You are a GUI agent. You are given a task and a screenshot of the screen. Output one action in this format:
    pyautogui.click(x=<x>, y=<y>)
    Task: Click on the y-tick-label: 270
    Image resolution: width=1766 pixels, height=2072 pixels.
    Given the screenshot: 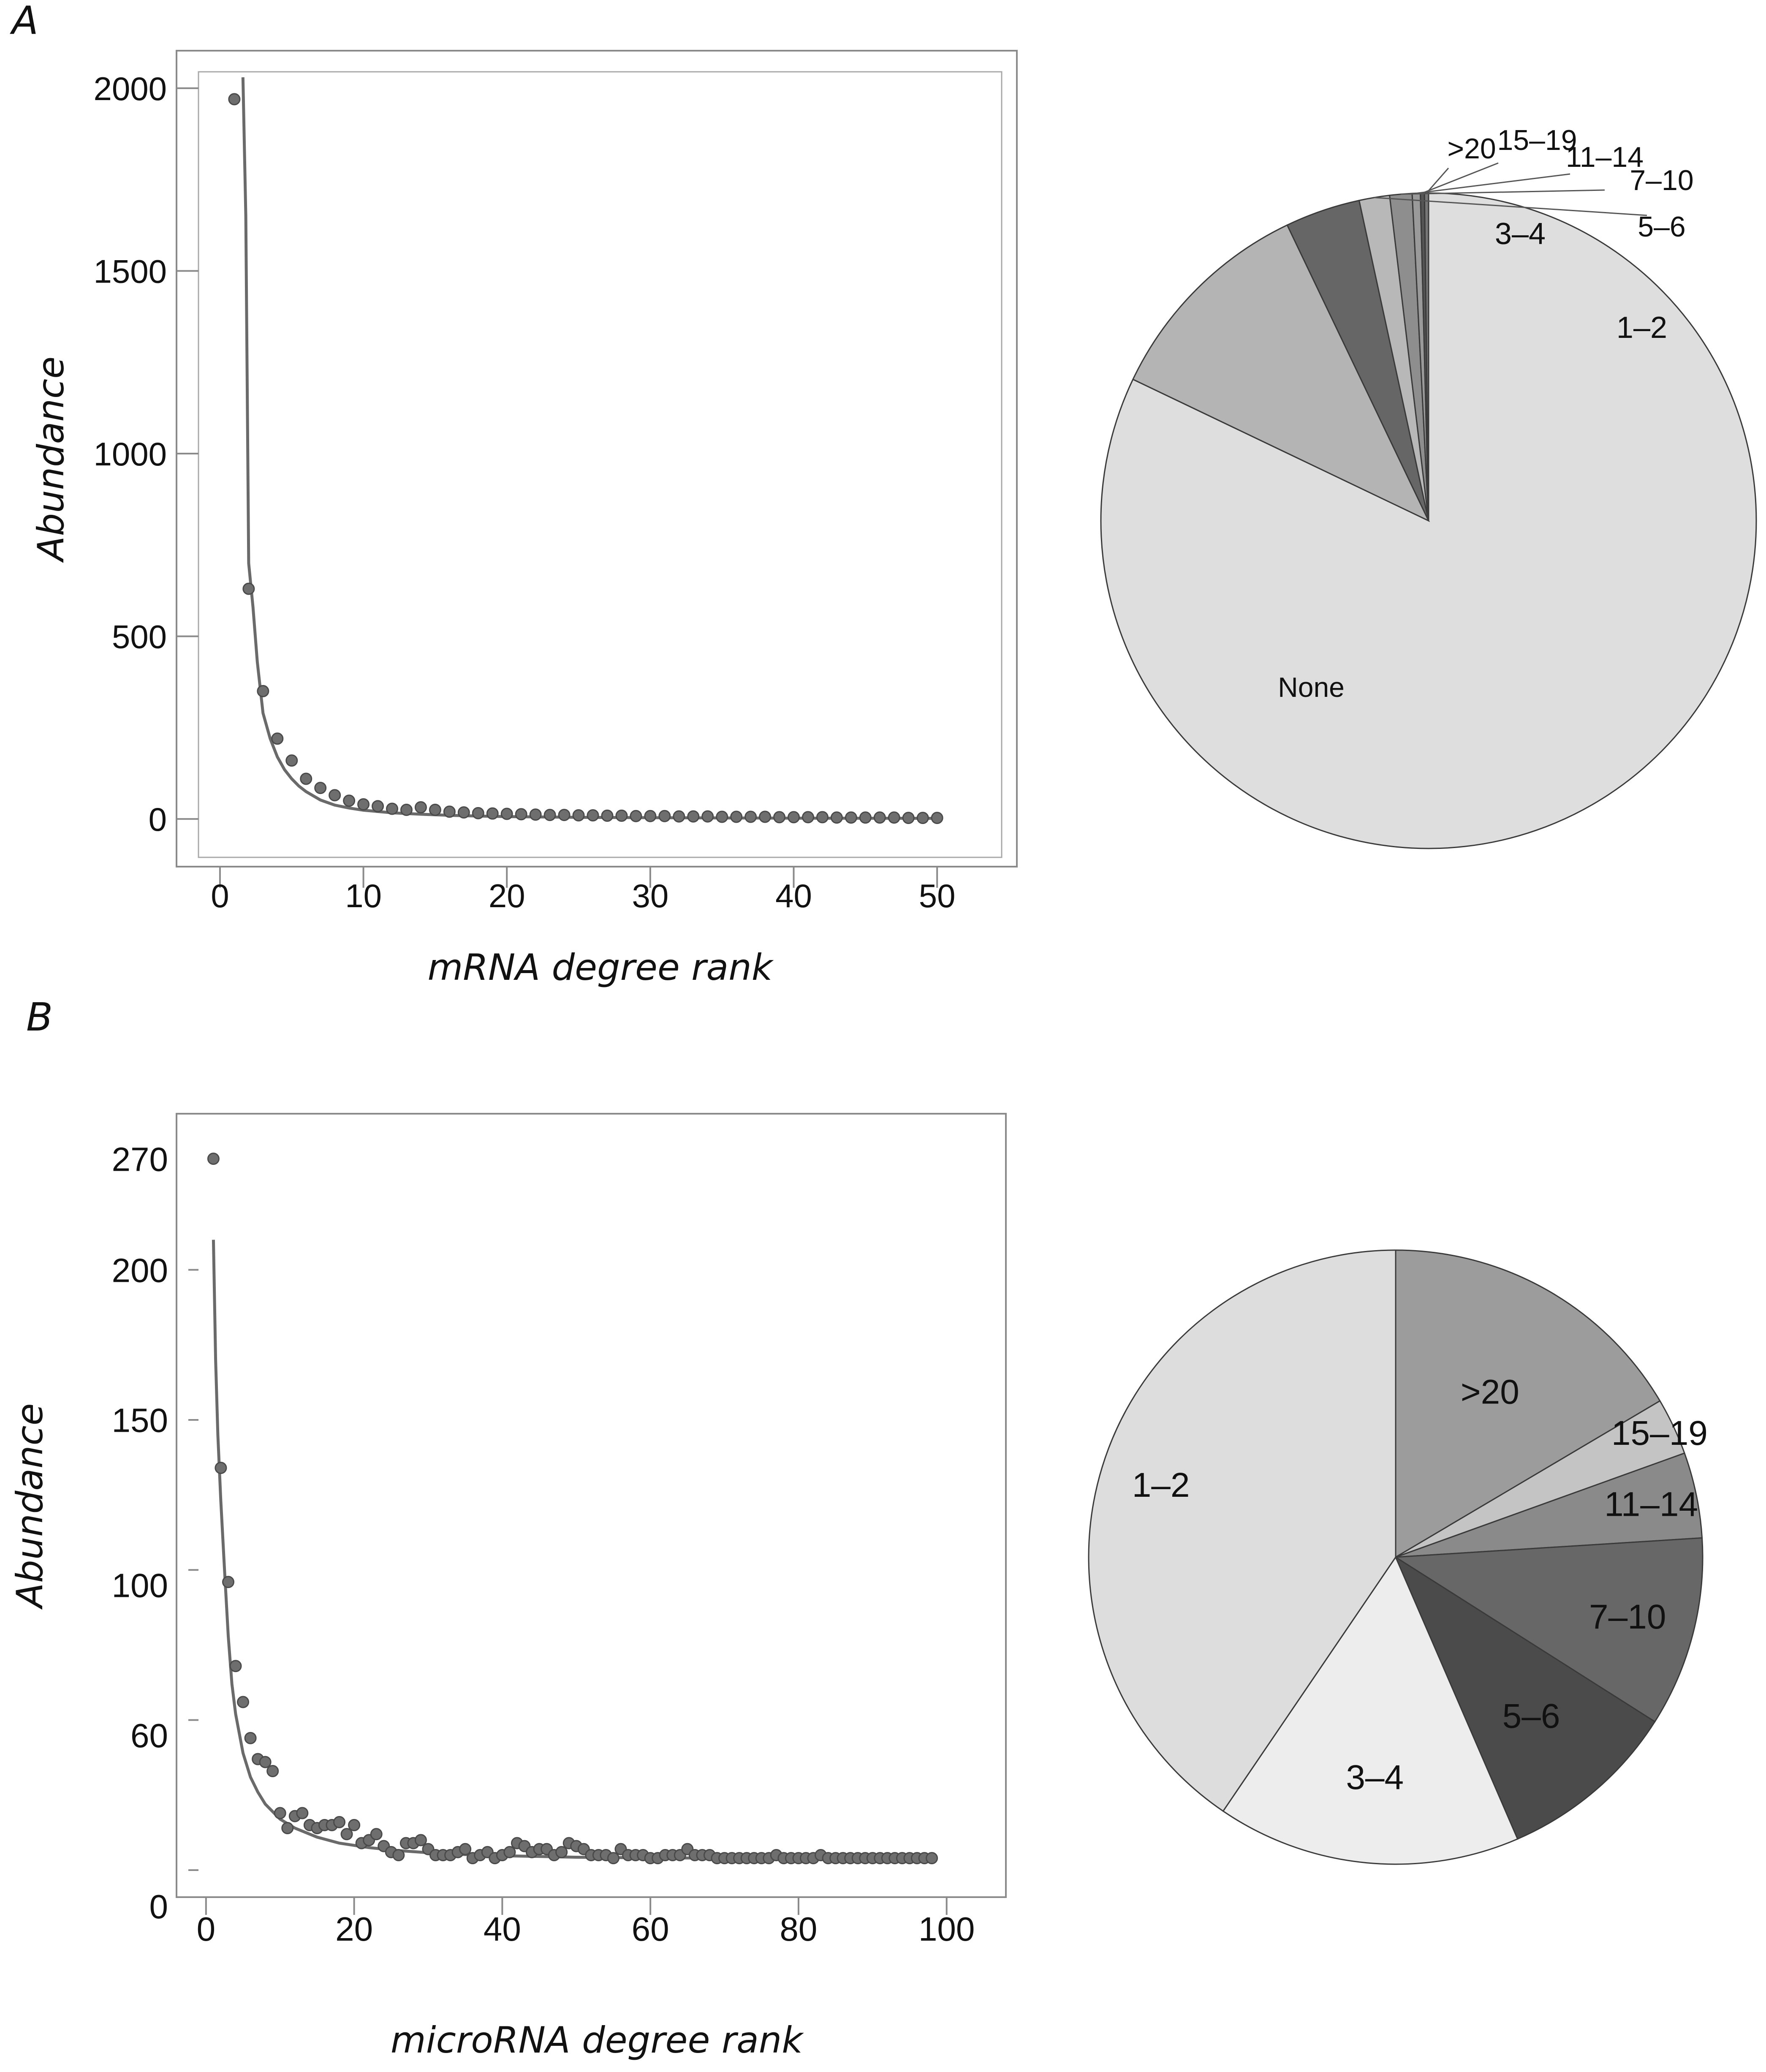 What is the action you would take?
    pyautogui.click(x=140, y=1159)
    